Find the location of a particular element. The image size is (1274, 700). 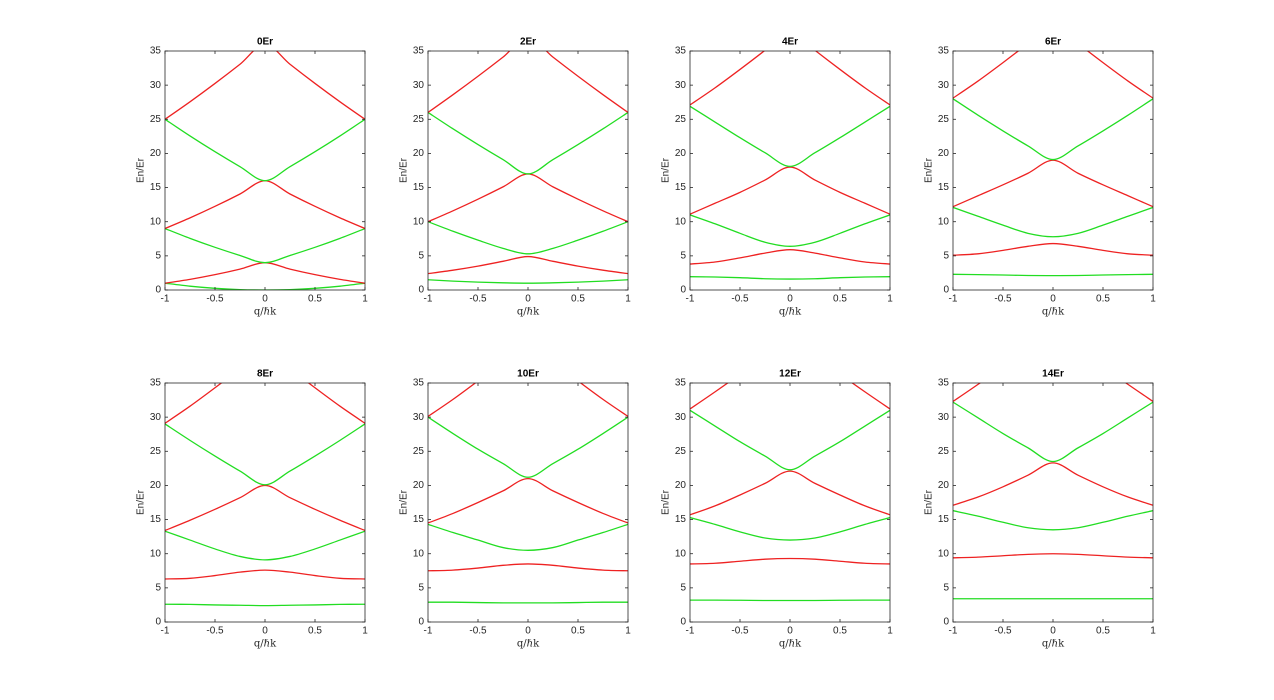

subplot-title: 4Er is located at coordinates (790, 42).